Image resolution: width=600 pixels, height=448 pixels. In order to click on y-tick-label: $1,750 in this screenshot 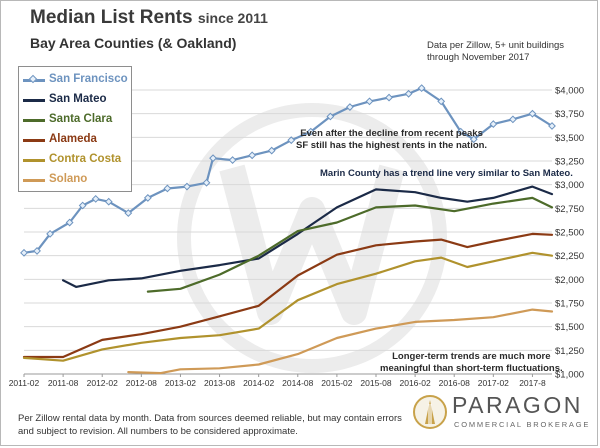, I will do `click(569, 304)`.